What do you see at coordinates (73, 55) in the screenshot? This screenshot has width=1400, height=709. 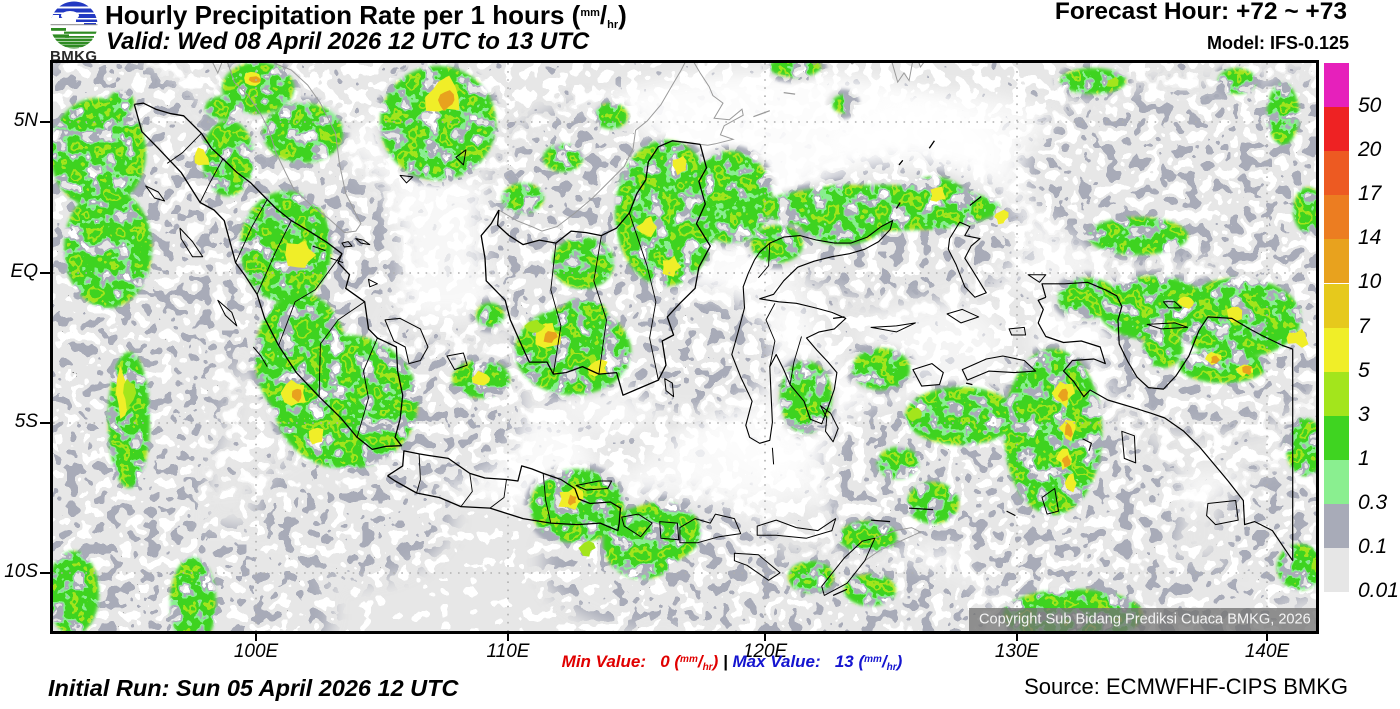 I see `svg-text: BMKG` at bounding box center [73, 55].